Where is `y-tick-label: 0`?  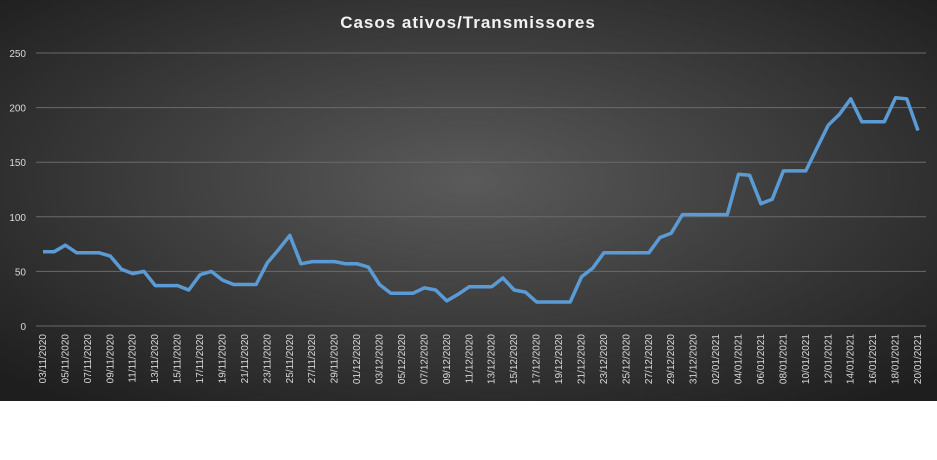 y-tick-label: 0 is located at coordinates (23, 327).